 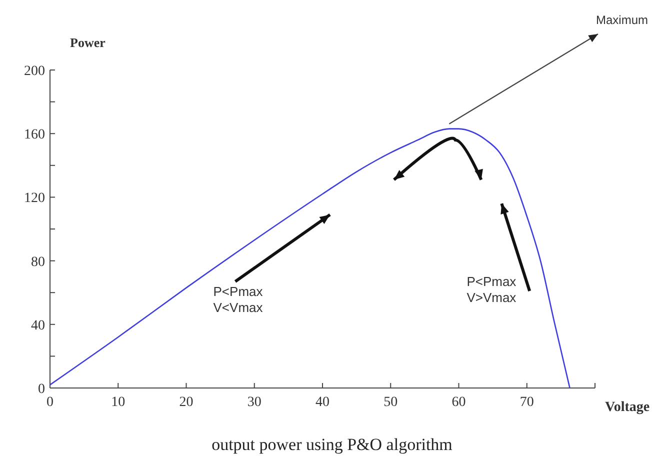 What do you see at coordinates (186, 402) in the screenshot?
I see `x-tick-label: 20` at bounding box center [186, 402].